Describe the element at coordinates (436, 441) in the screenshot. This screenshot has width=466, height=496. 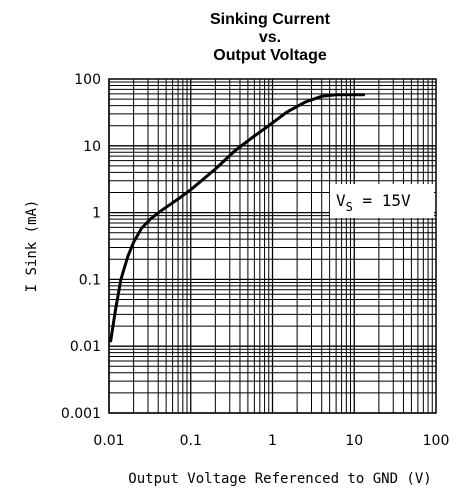
I see `x-tick-label: 100` at that location.